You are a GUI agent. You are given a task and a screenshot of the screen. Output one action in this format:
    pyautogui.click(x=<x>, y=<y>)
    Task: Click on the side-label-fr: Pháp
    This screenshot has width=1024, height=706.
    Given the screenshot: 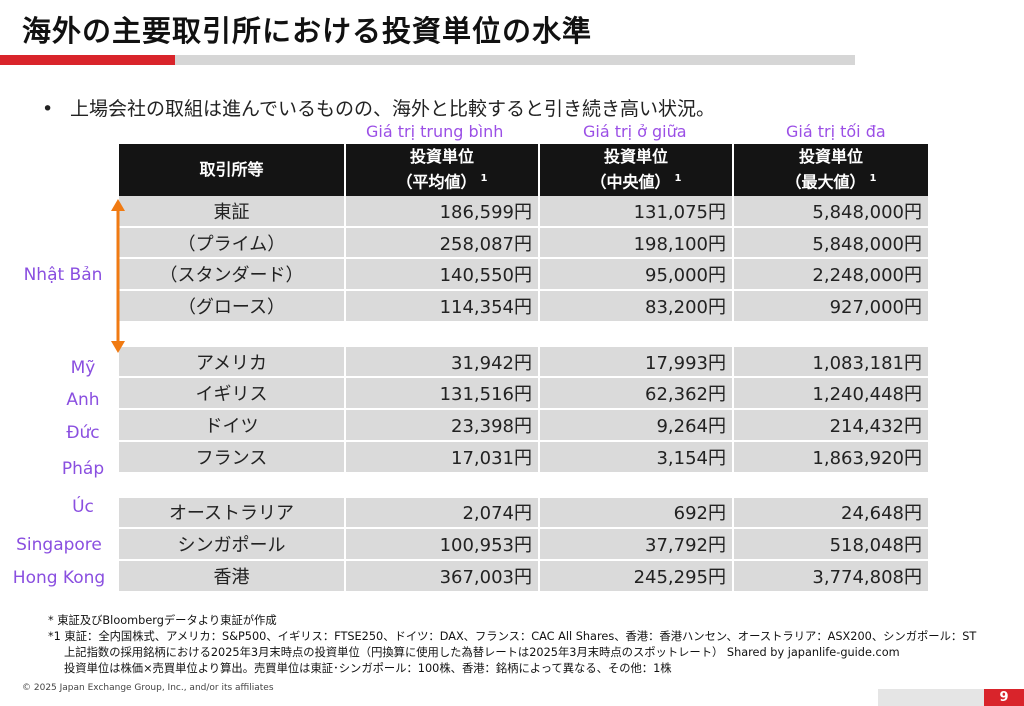 What is the action you would take?
    pyautogui.click(x=83, y=469)
    